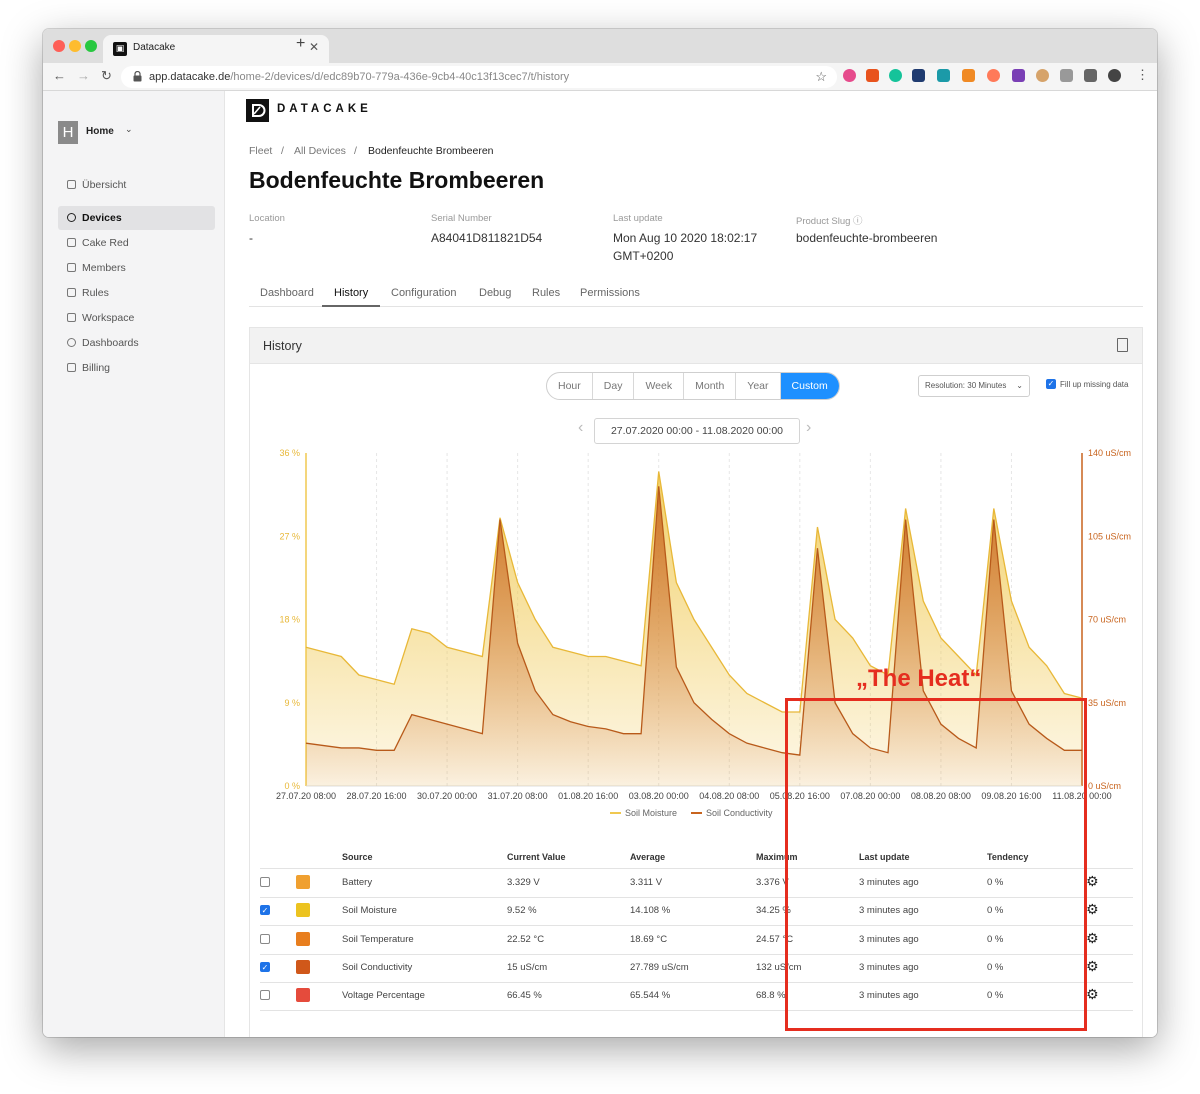 The image size is (1200, 1094). I want to click on back-icon: ←, so click(59, 75).